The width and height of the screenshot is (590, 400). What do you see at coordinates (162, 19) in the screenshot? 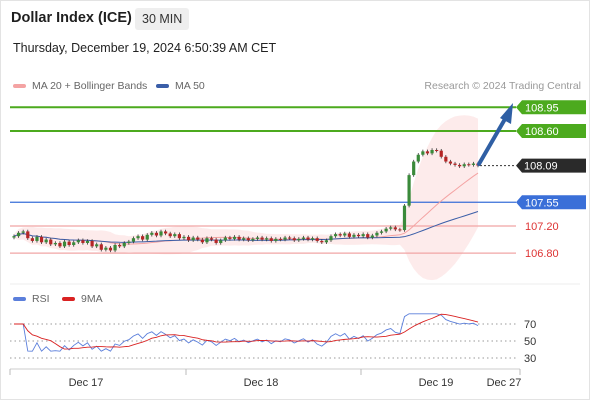
I see `timeframe-badge: 30 MIN` at bounding box center [162, 19].